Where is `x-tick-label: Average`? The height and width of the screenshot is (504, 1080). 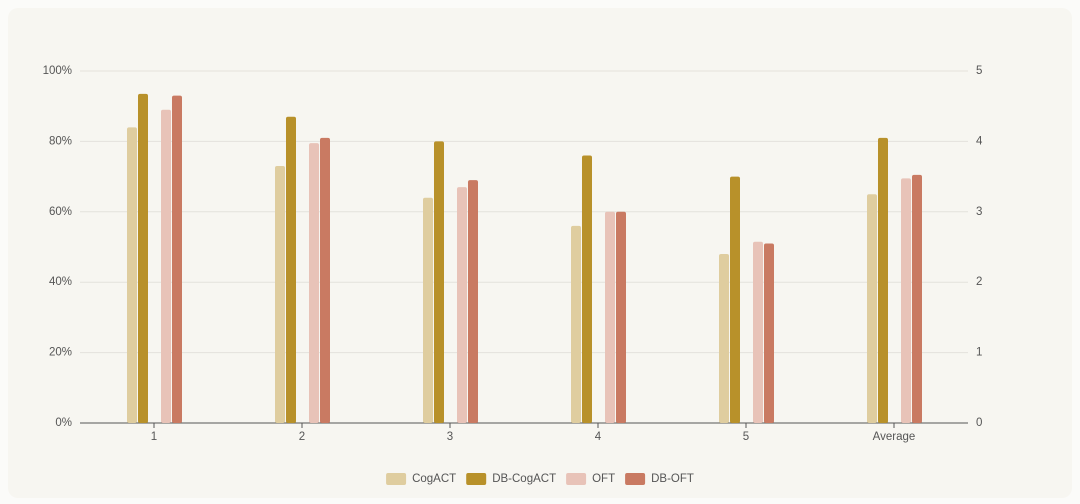 x-tick-label: Average is located at coordinates (894, 437).